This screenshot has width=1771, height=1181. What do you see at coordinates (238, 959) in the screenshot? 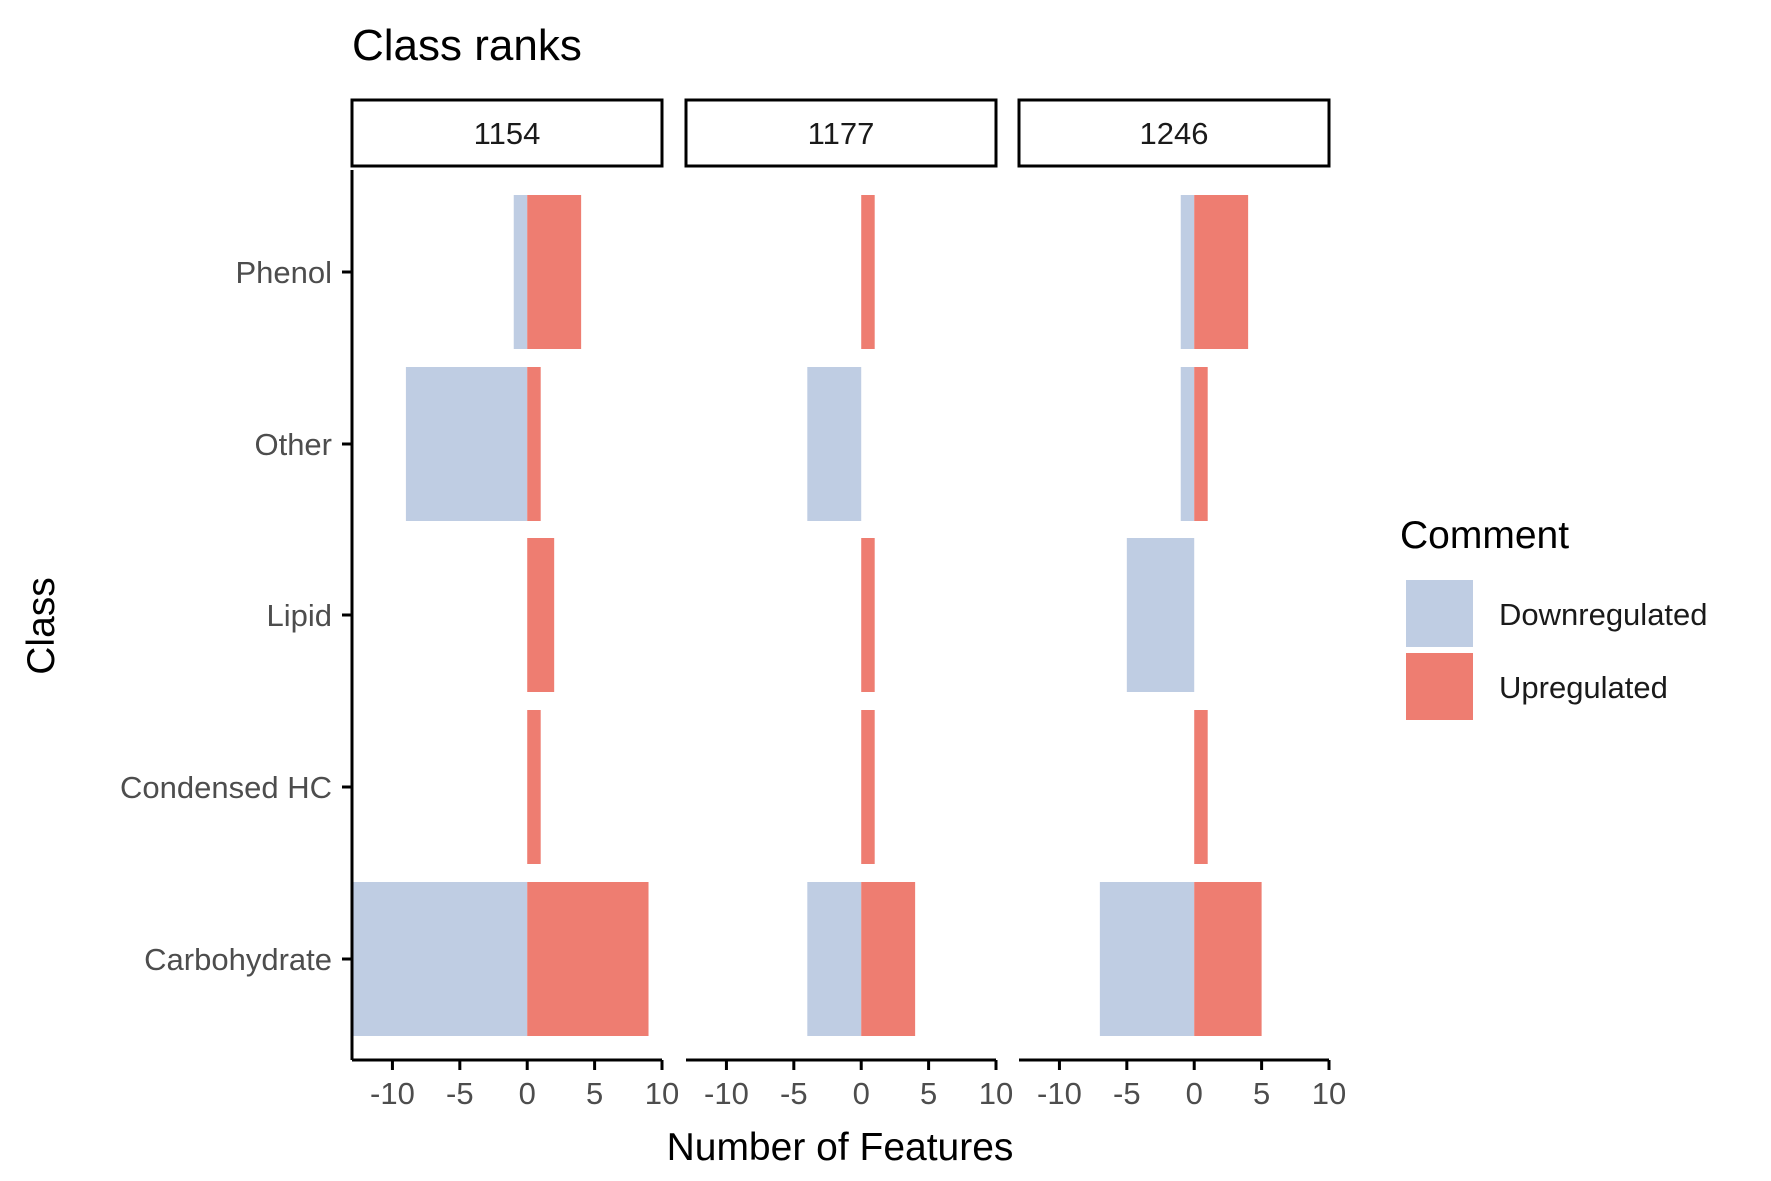
I see `y-tick-label: Carbohydrate` at bounding box center [238, 959].